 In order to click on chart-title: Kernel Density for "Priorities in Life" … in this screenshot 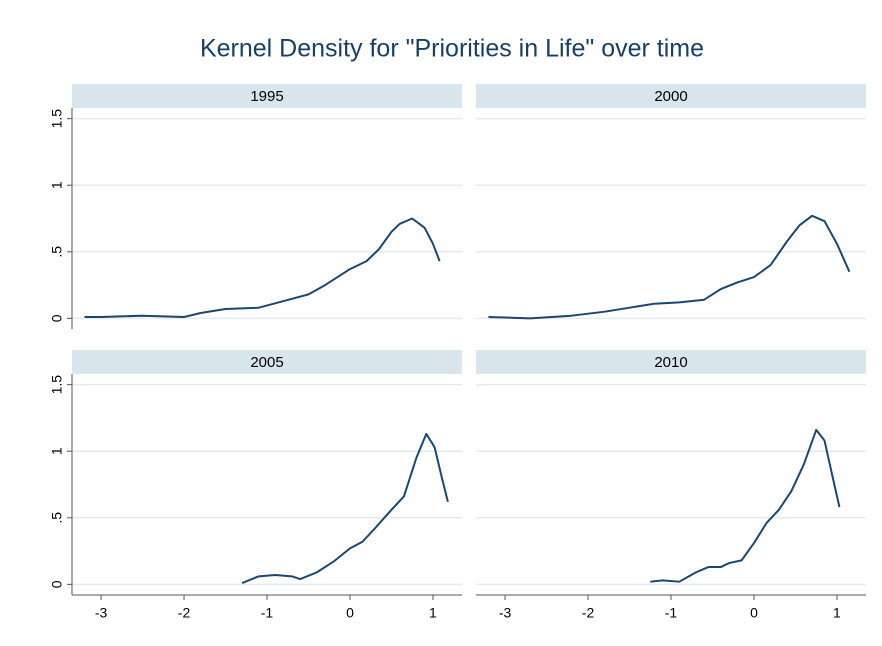, I will do `click(452, 49)`.